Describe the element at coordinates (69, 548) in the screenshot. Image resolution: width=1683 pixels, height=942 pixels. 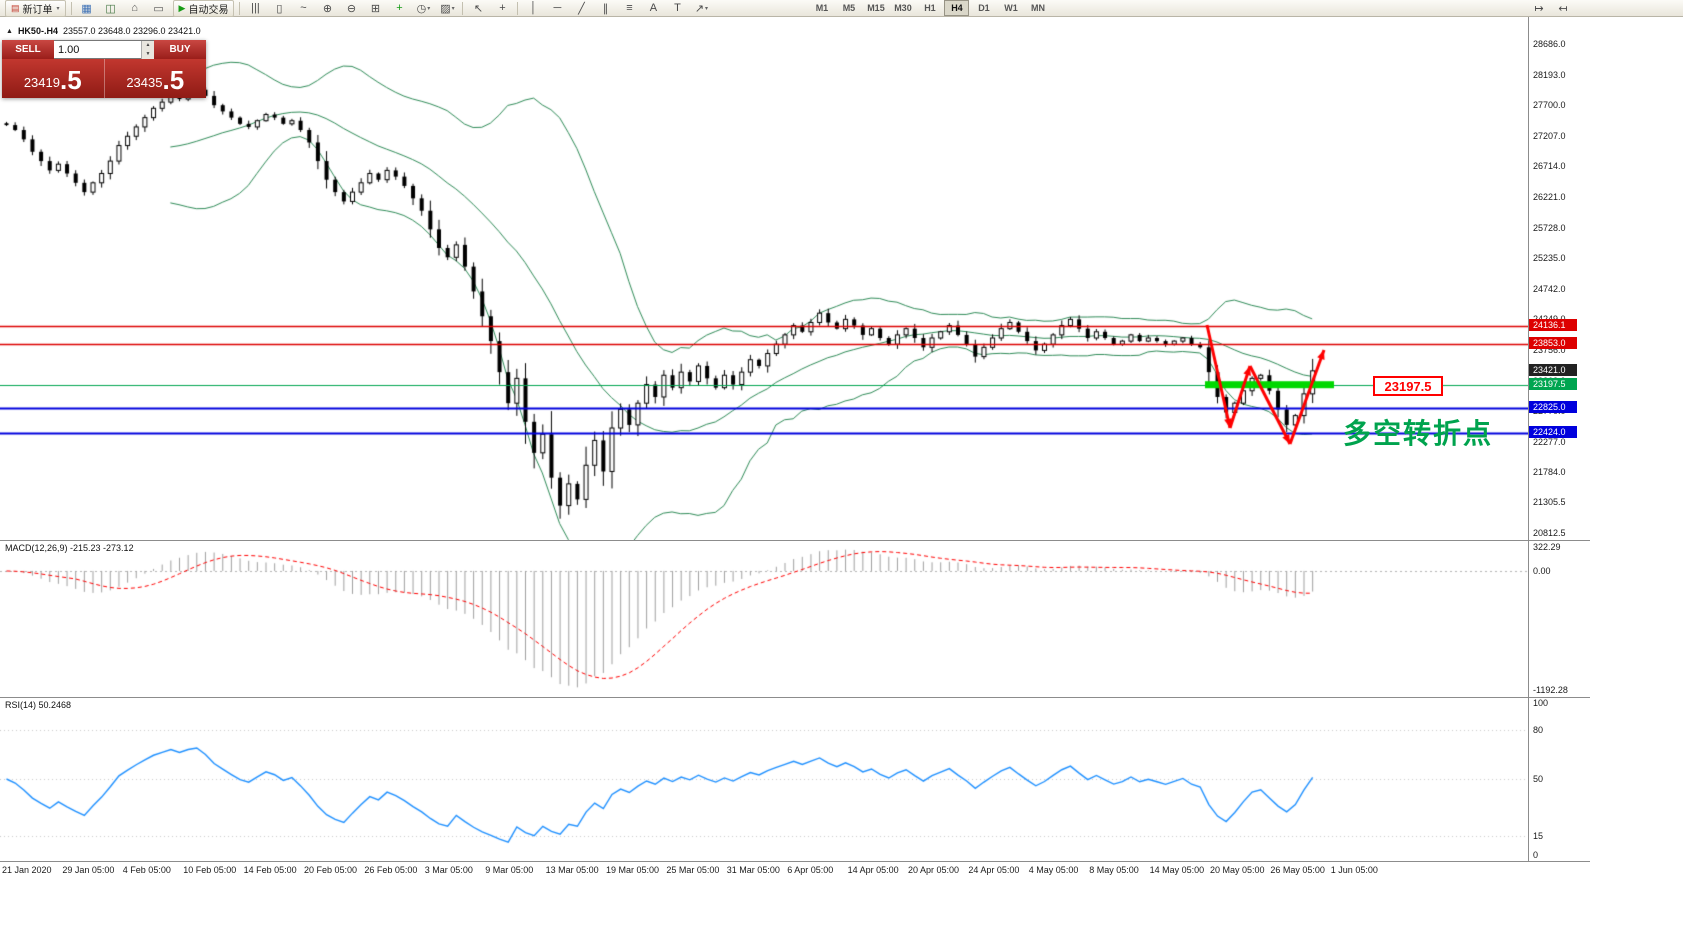
I see `macd-indicator-label: MACD(12,26,9) -215.23 -273.12` at that location.